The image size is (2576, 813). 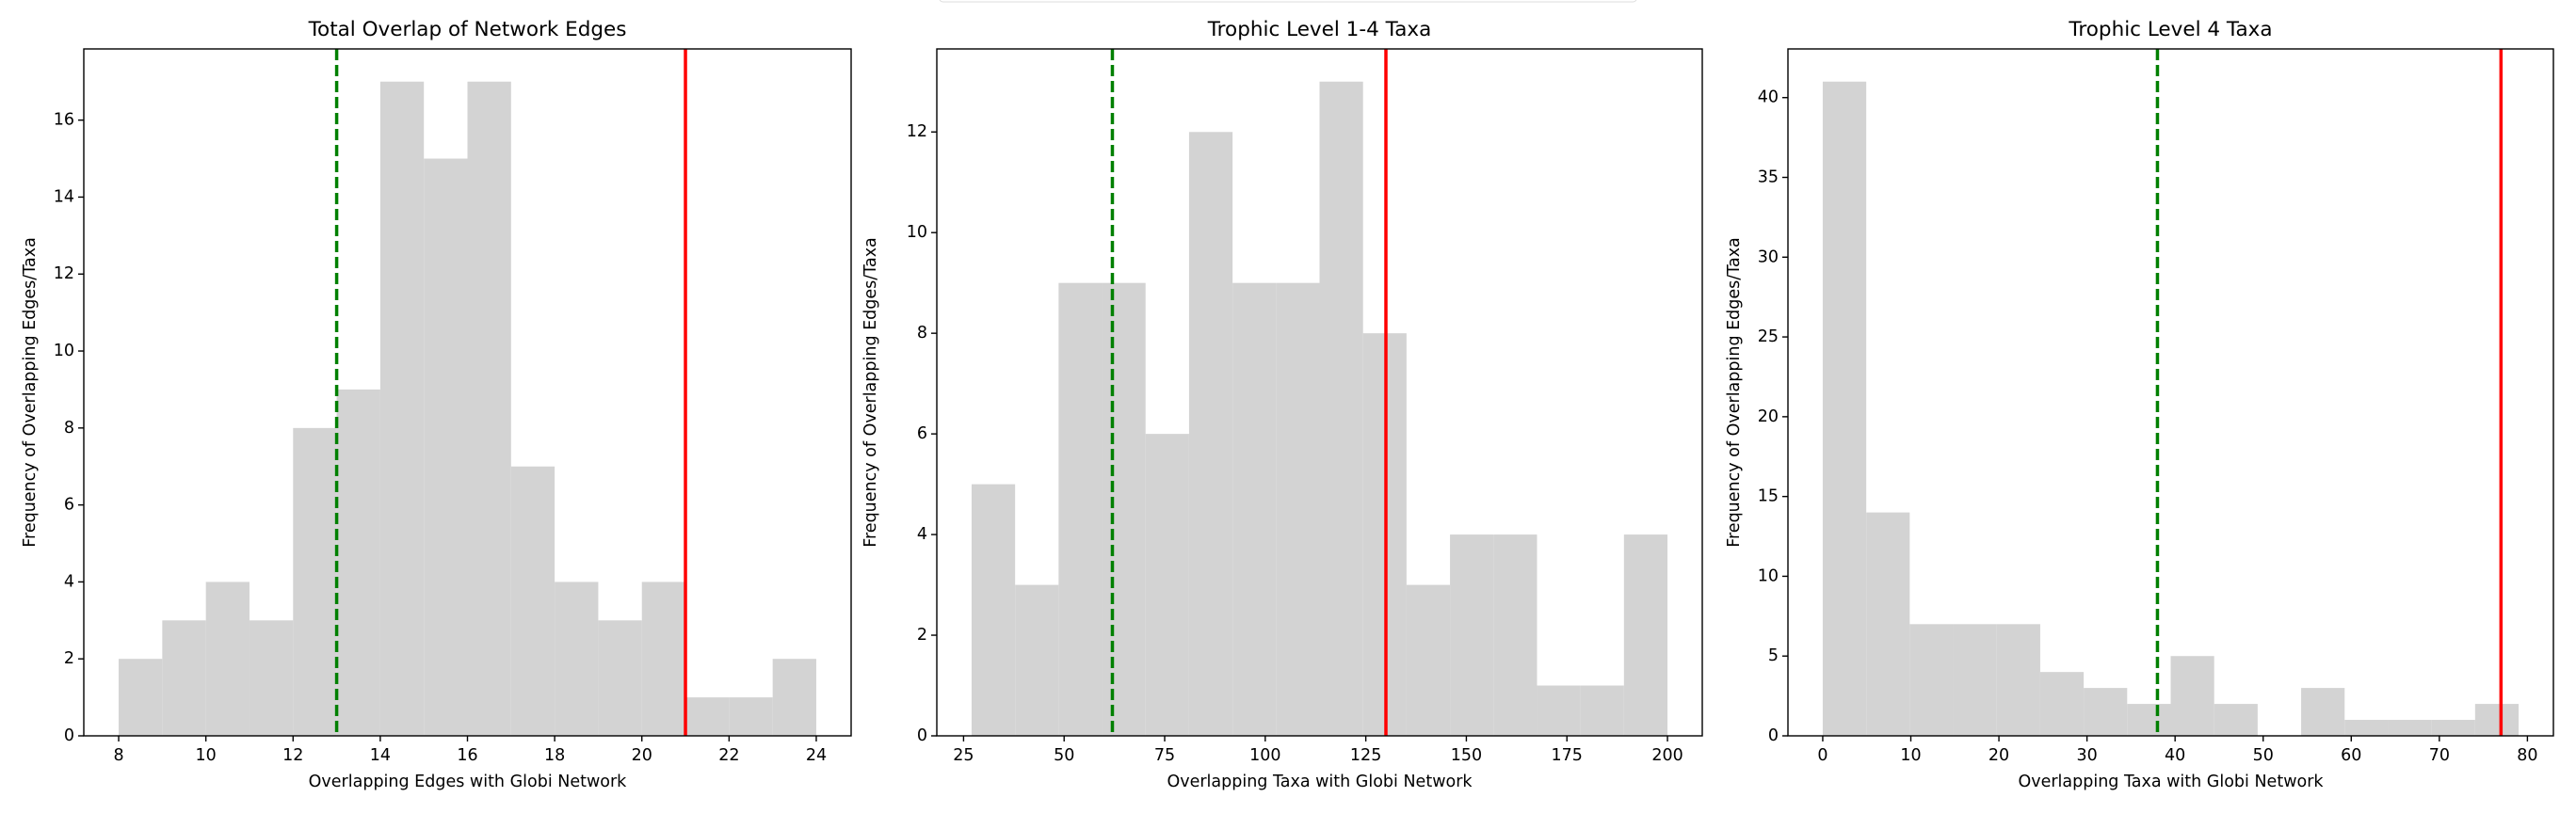 I want to click on legend-remnant, so click(x=1288, y=2).